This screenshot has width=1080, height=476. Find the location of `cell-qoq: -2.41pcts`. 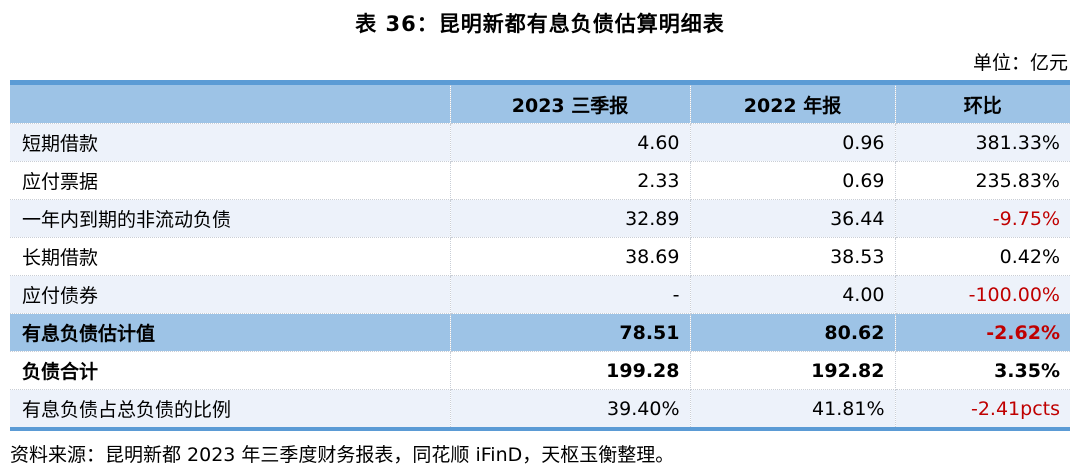

cell-qoq: -2.41pcts is located at coordinates (982, 409).